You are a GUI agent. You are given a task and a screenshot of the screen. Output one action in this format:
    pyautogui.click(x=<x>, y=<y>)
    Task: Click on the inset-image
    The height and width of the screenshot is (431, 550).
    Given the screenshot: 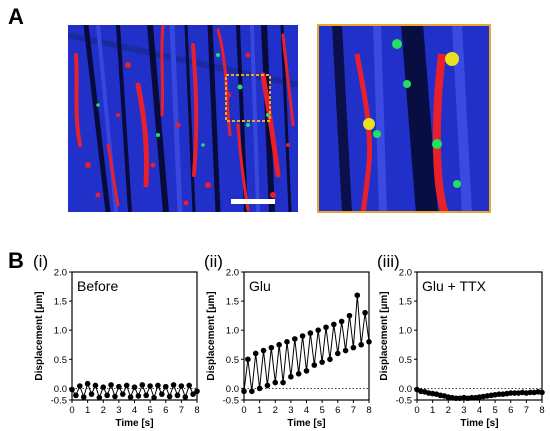 What is the action you would take?
    pyautogui.click(x=404, y=118)
    